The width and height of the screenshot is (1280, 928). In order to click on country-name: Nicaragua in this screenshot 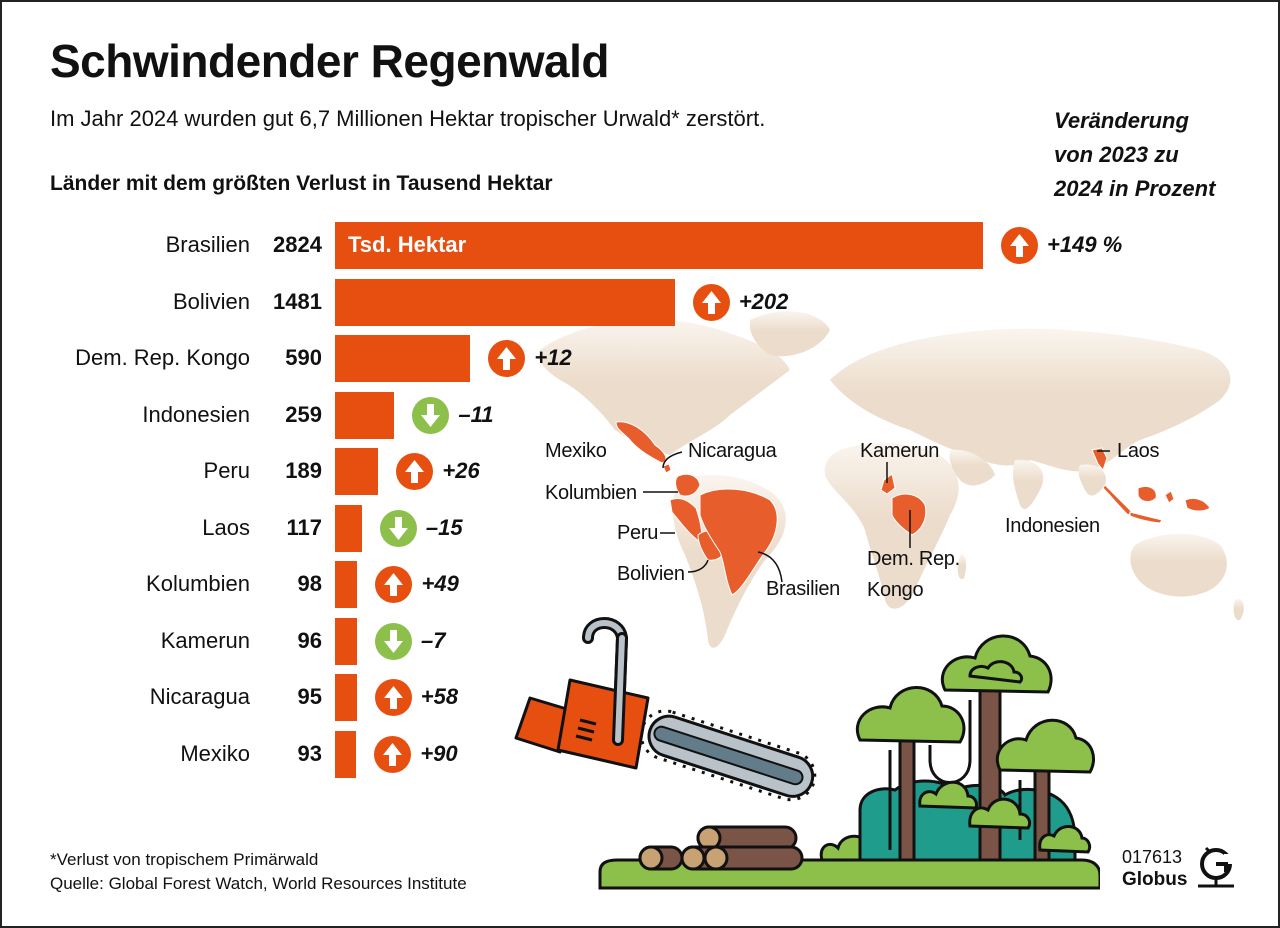, I will do `click(199, 696)`.